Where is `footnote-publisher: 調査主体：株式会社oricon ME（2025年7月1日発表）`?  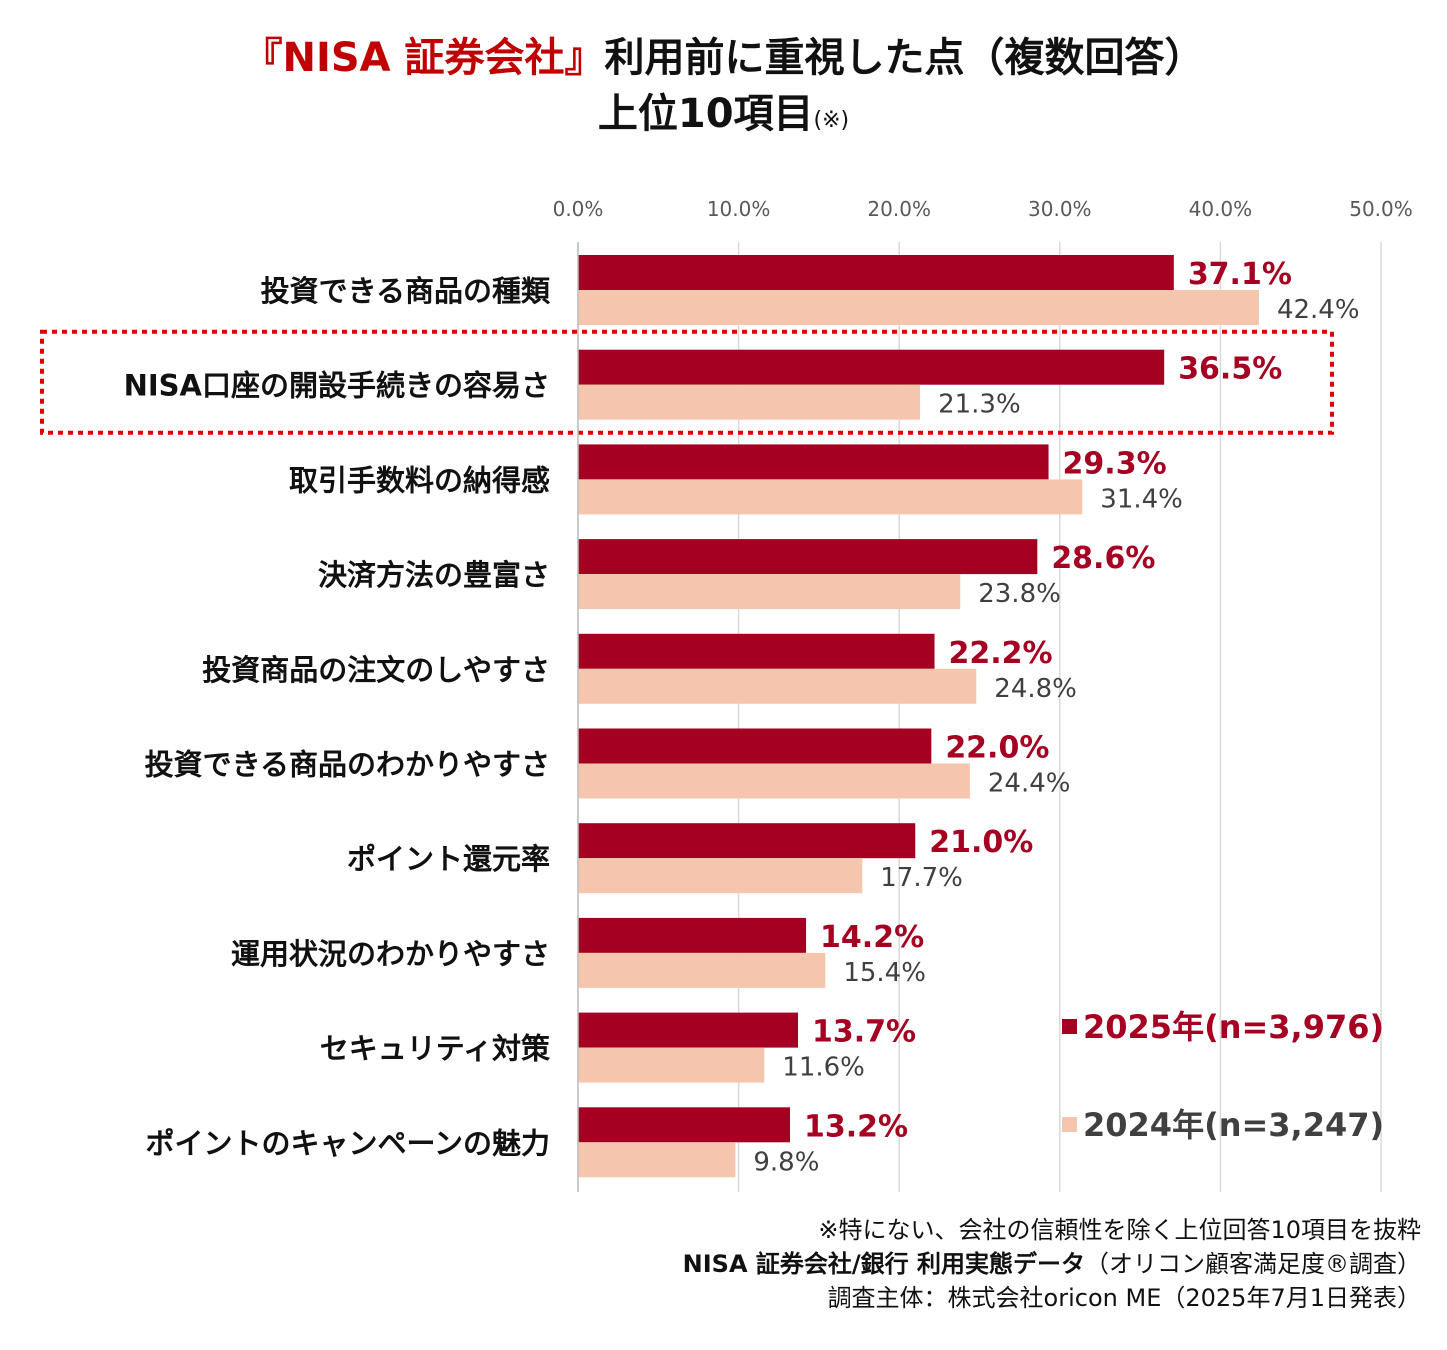
footnote-publisher: 調査主体：株式会社oricon ME（2025年7月1日発表） is located at coordinates (1124, 1298).